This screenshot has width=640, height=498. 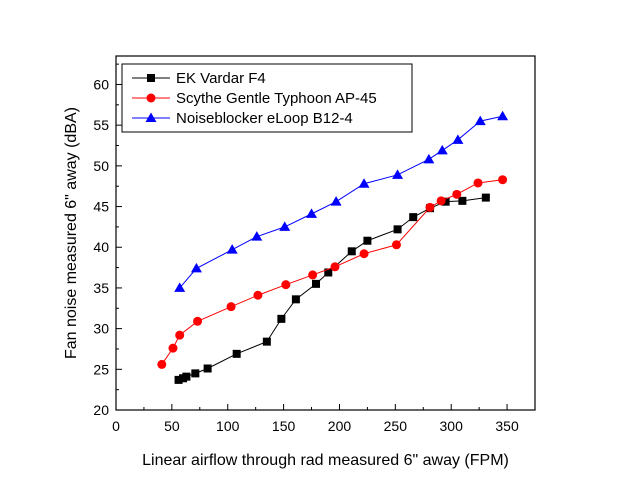 What do you see at coordinates (228, 426) in the screenshot?
I see `x-tick-label: 100` at bounding box center [228, 426].